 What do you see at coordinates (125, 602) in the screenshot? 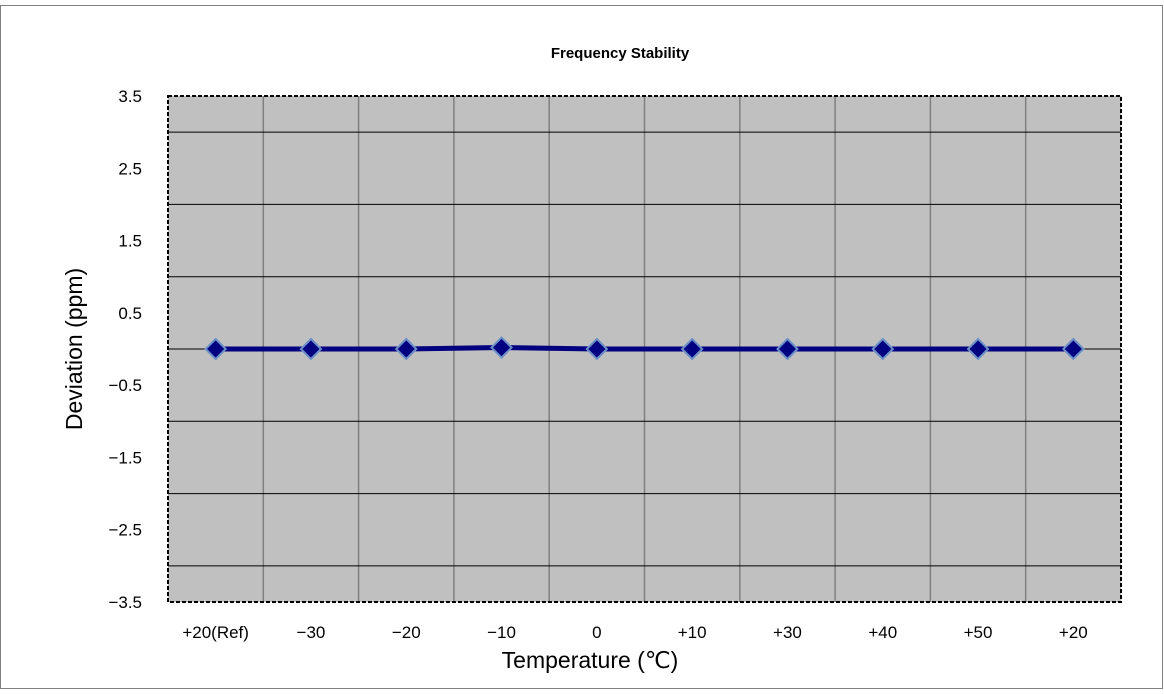
I see `y-tick-label: −3.5` at bounding box center [125, 602].